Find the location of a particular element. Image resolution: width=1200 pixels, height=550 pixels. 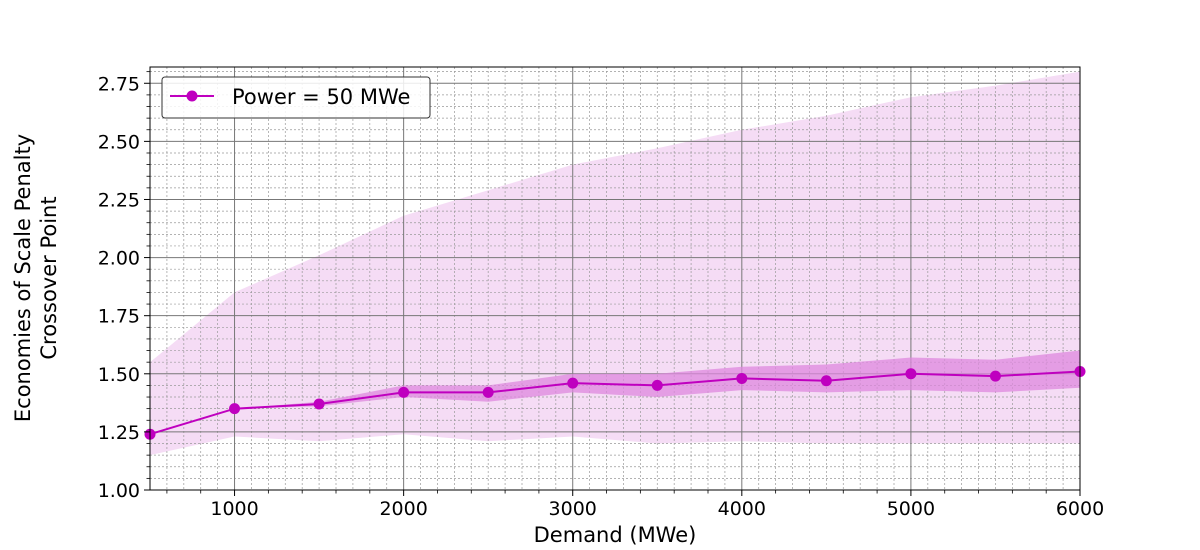

x-axis-label: Demand (MWe) is located at coordinates (615, 535).